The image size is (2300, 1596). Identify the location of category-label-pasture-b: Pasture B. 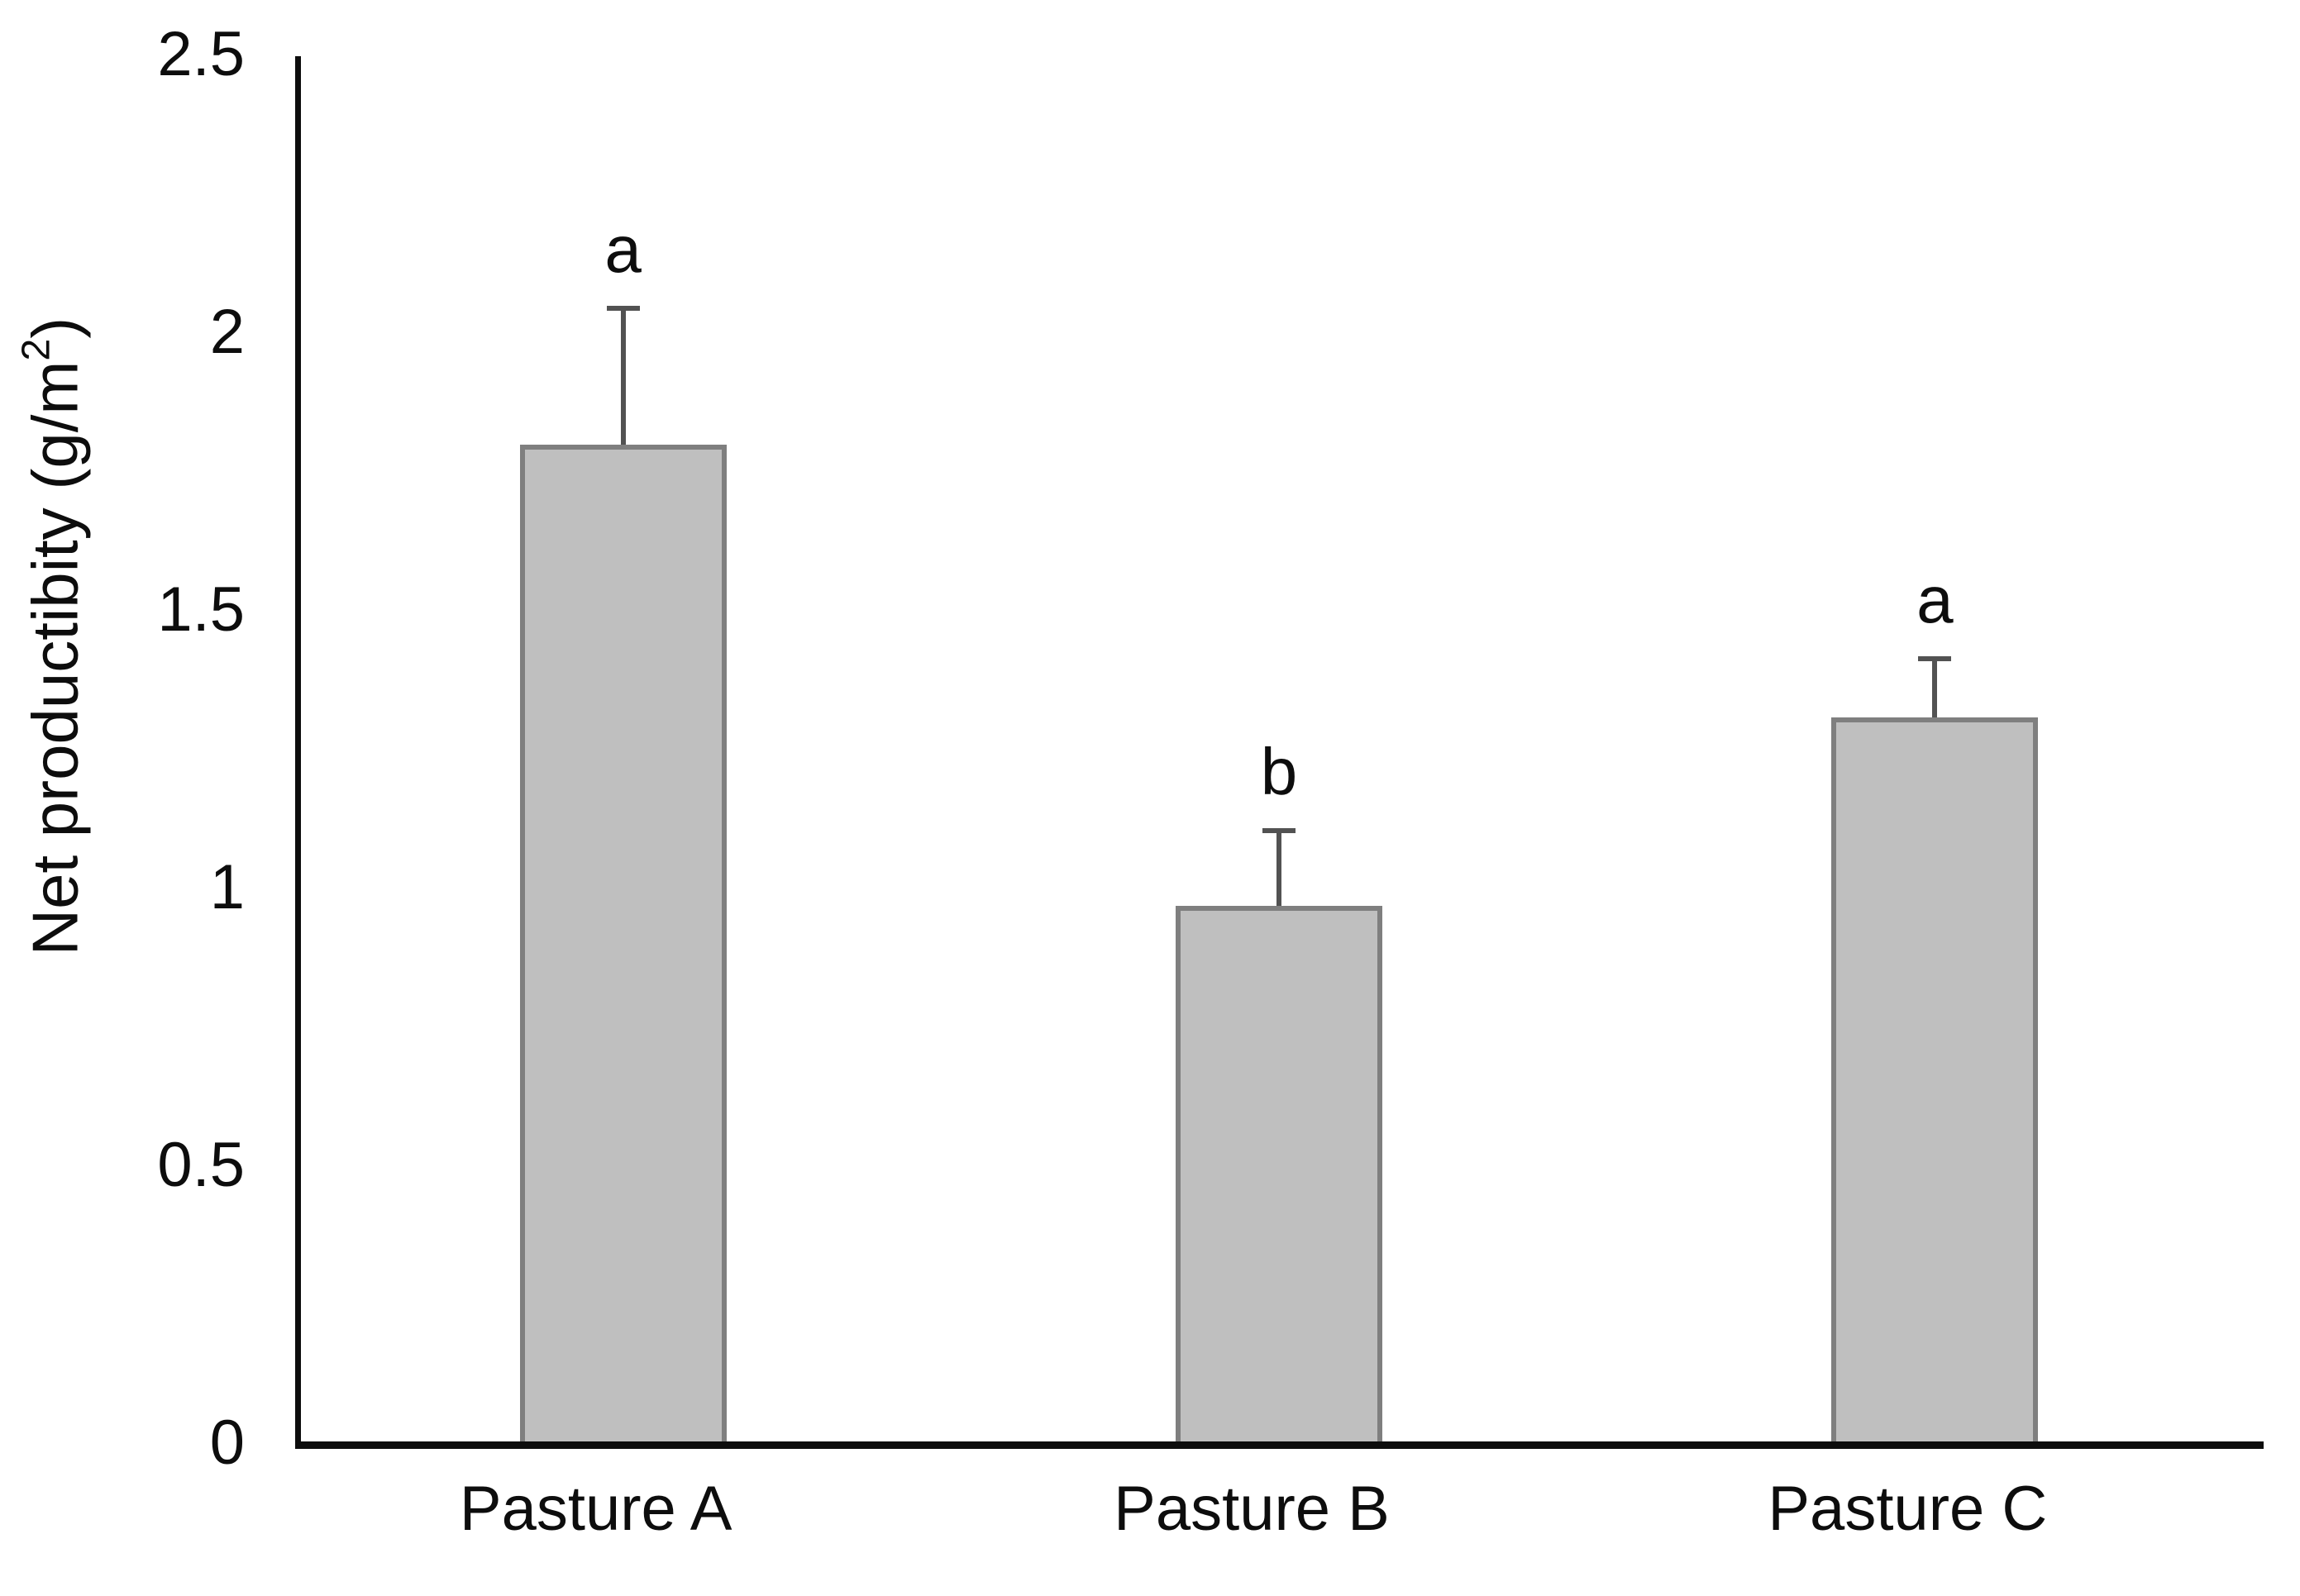
(1252, 1509).